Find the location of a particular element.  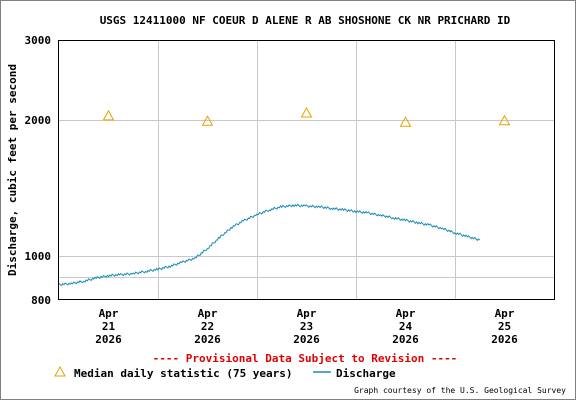

x-tick-label: 25 is located at coordinates (504, 326).